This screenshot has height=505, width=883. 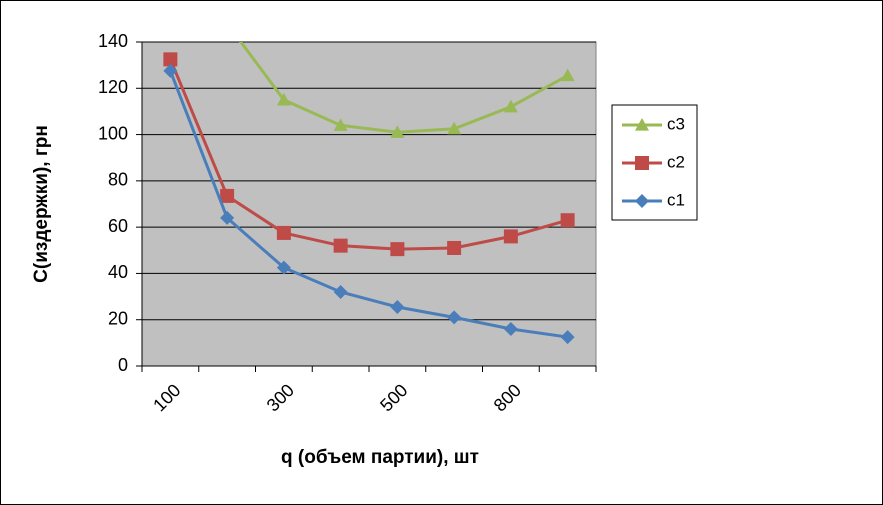 What do you see at coordinates (118, 180) in the screenshot?
I see `y-tick-label: 80` at bounding box center [118, 180].